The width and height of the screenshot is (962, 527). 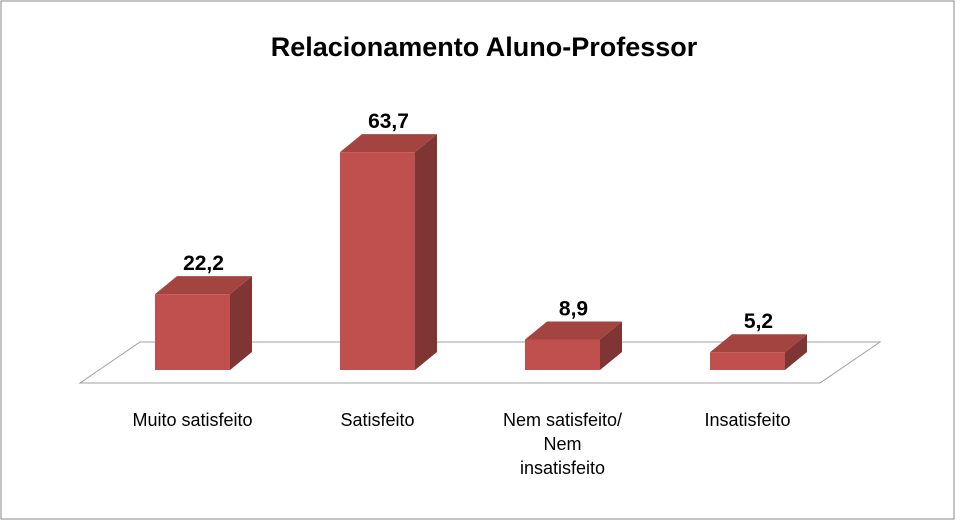 I want to click on x-tick-label: Satisfeito, so click(x=377, y=420).